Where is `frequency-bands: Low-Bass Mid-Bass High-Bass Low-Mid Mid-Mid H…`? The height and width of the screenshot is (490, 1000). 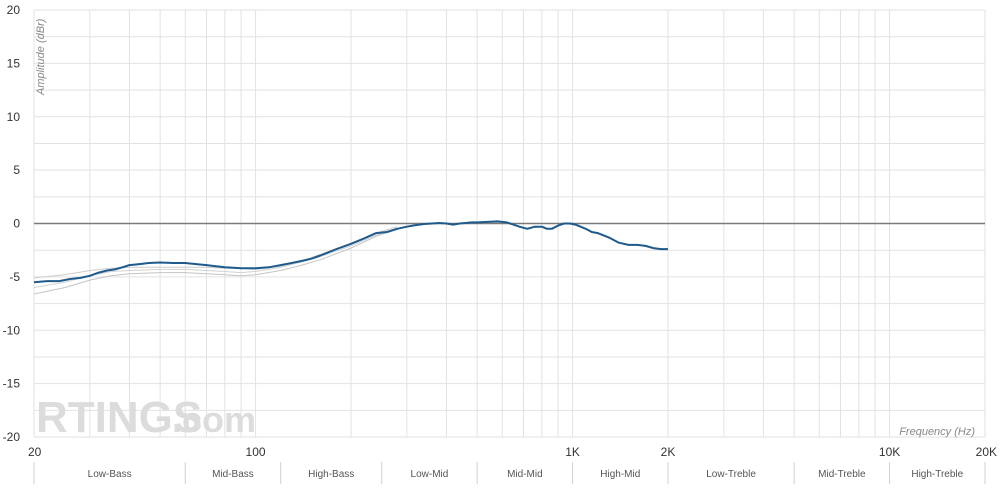 frequency-bands: Low-Bass Mid-Bass High-Bass Low-Mid Mid-Mid H… is located at coordinates (509, 473).